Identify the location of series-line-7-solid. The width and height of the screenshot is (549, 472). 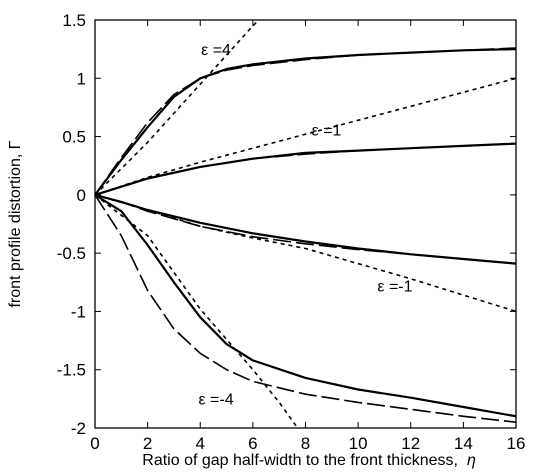
(305, 229).